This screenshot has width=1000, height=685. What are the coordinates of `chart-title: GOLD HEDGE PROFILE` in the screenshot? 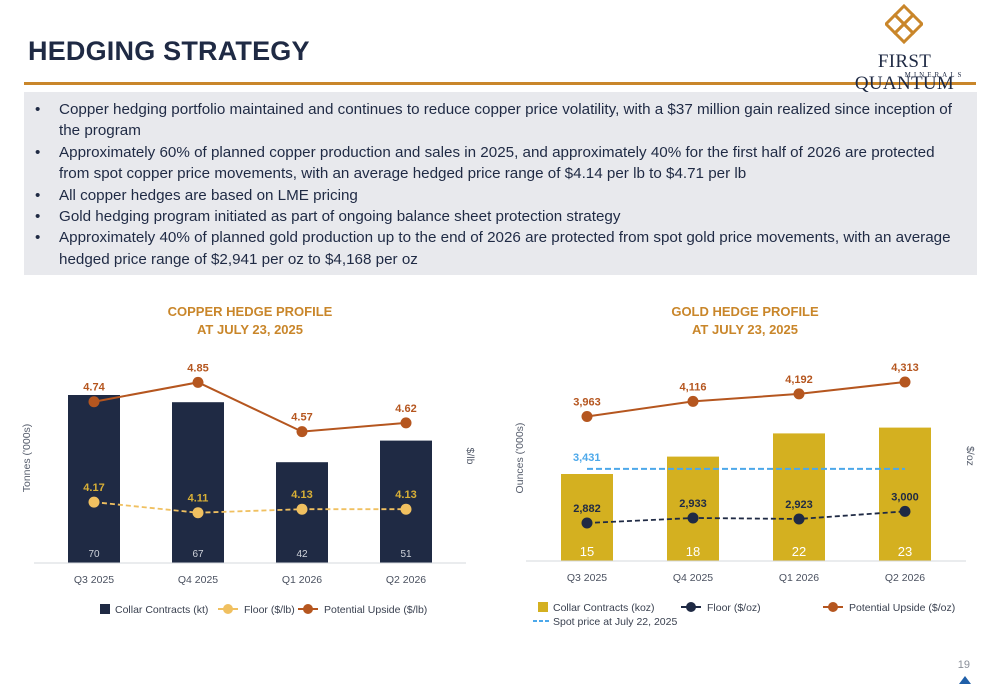 It's located at (745, 311).